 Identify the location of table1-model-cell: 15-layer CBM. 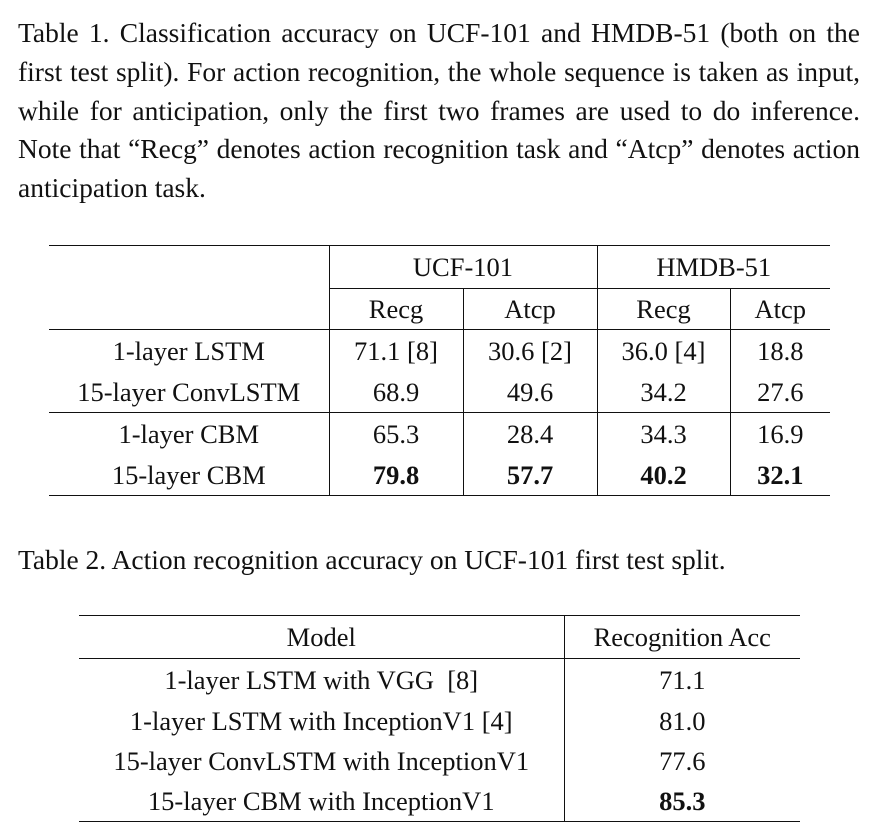
(189, 475).